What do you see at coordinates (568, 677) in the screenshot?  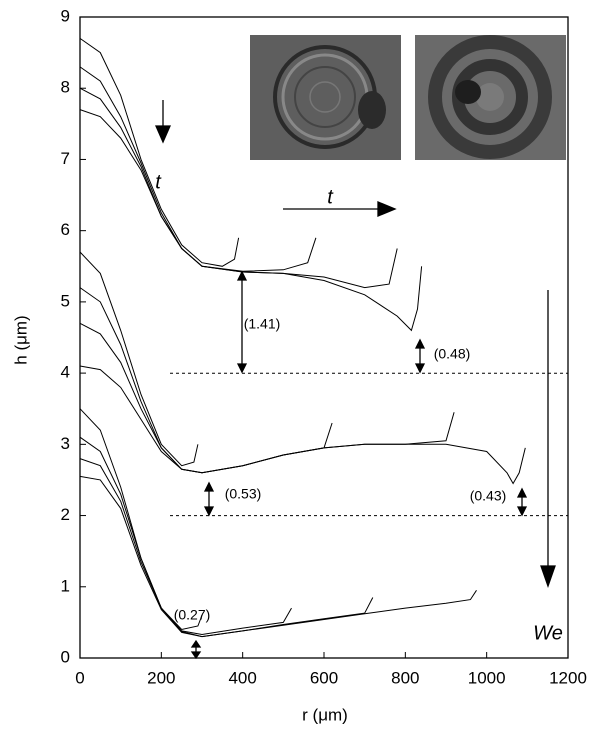 I see `x-tick-label: 1200` at bounding box center [568, 677].